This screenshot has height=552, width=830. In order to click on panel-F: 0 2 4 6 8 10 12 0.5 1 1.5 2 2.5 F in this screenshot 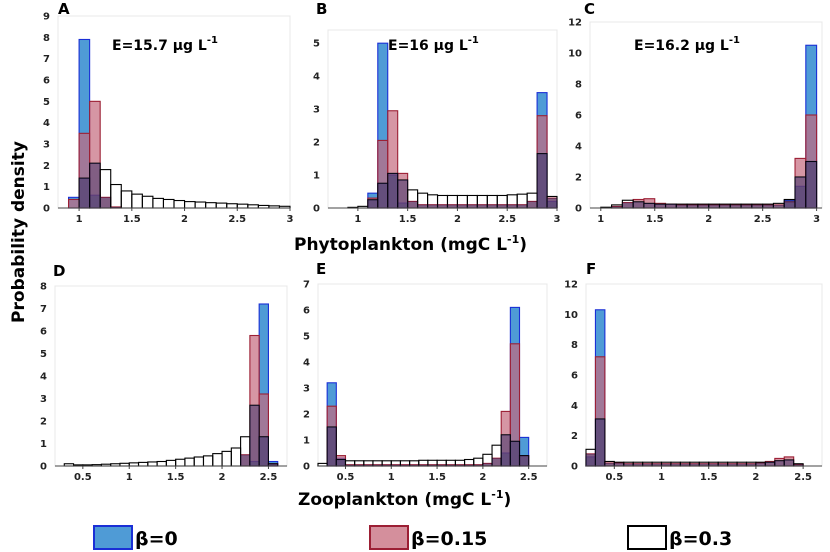, I will do `click(693, 371)`.